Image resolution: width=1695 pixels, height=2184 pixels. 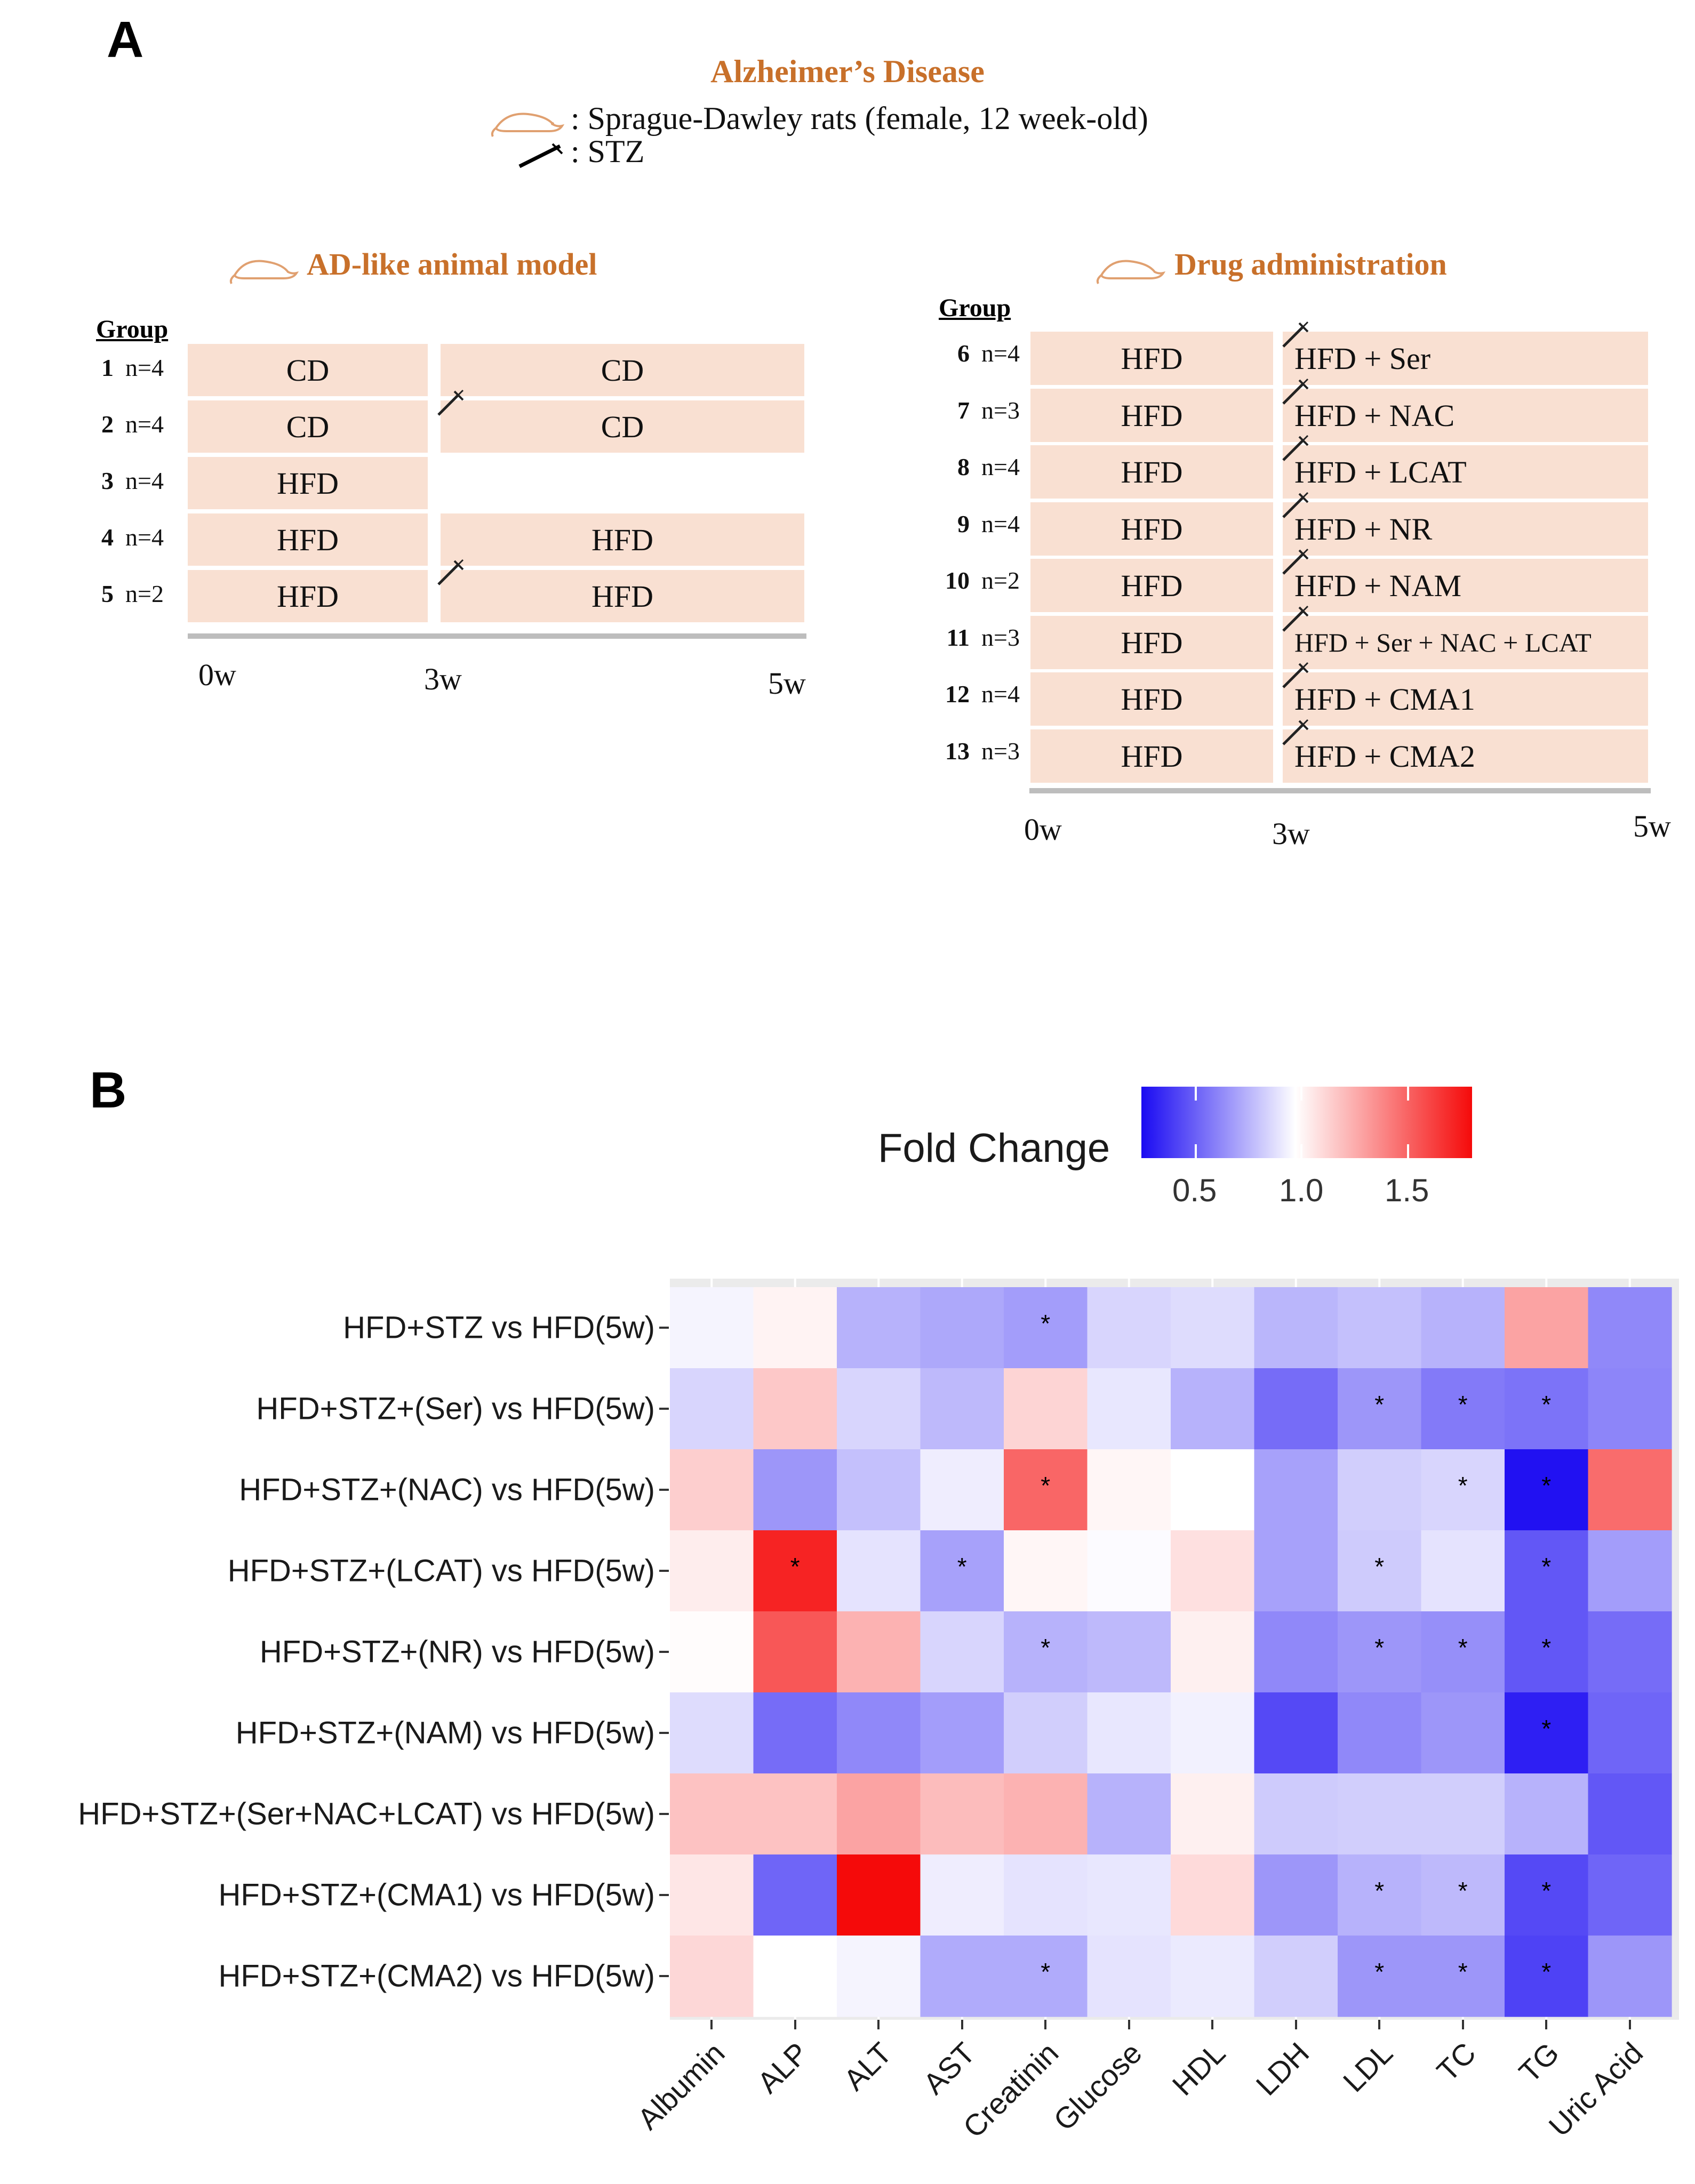 I want to click on col-label: LDL, so click(x=1367, y=2067).